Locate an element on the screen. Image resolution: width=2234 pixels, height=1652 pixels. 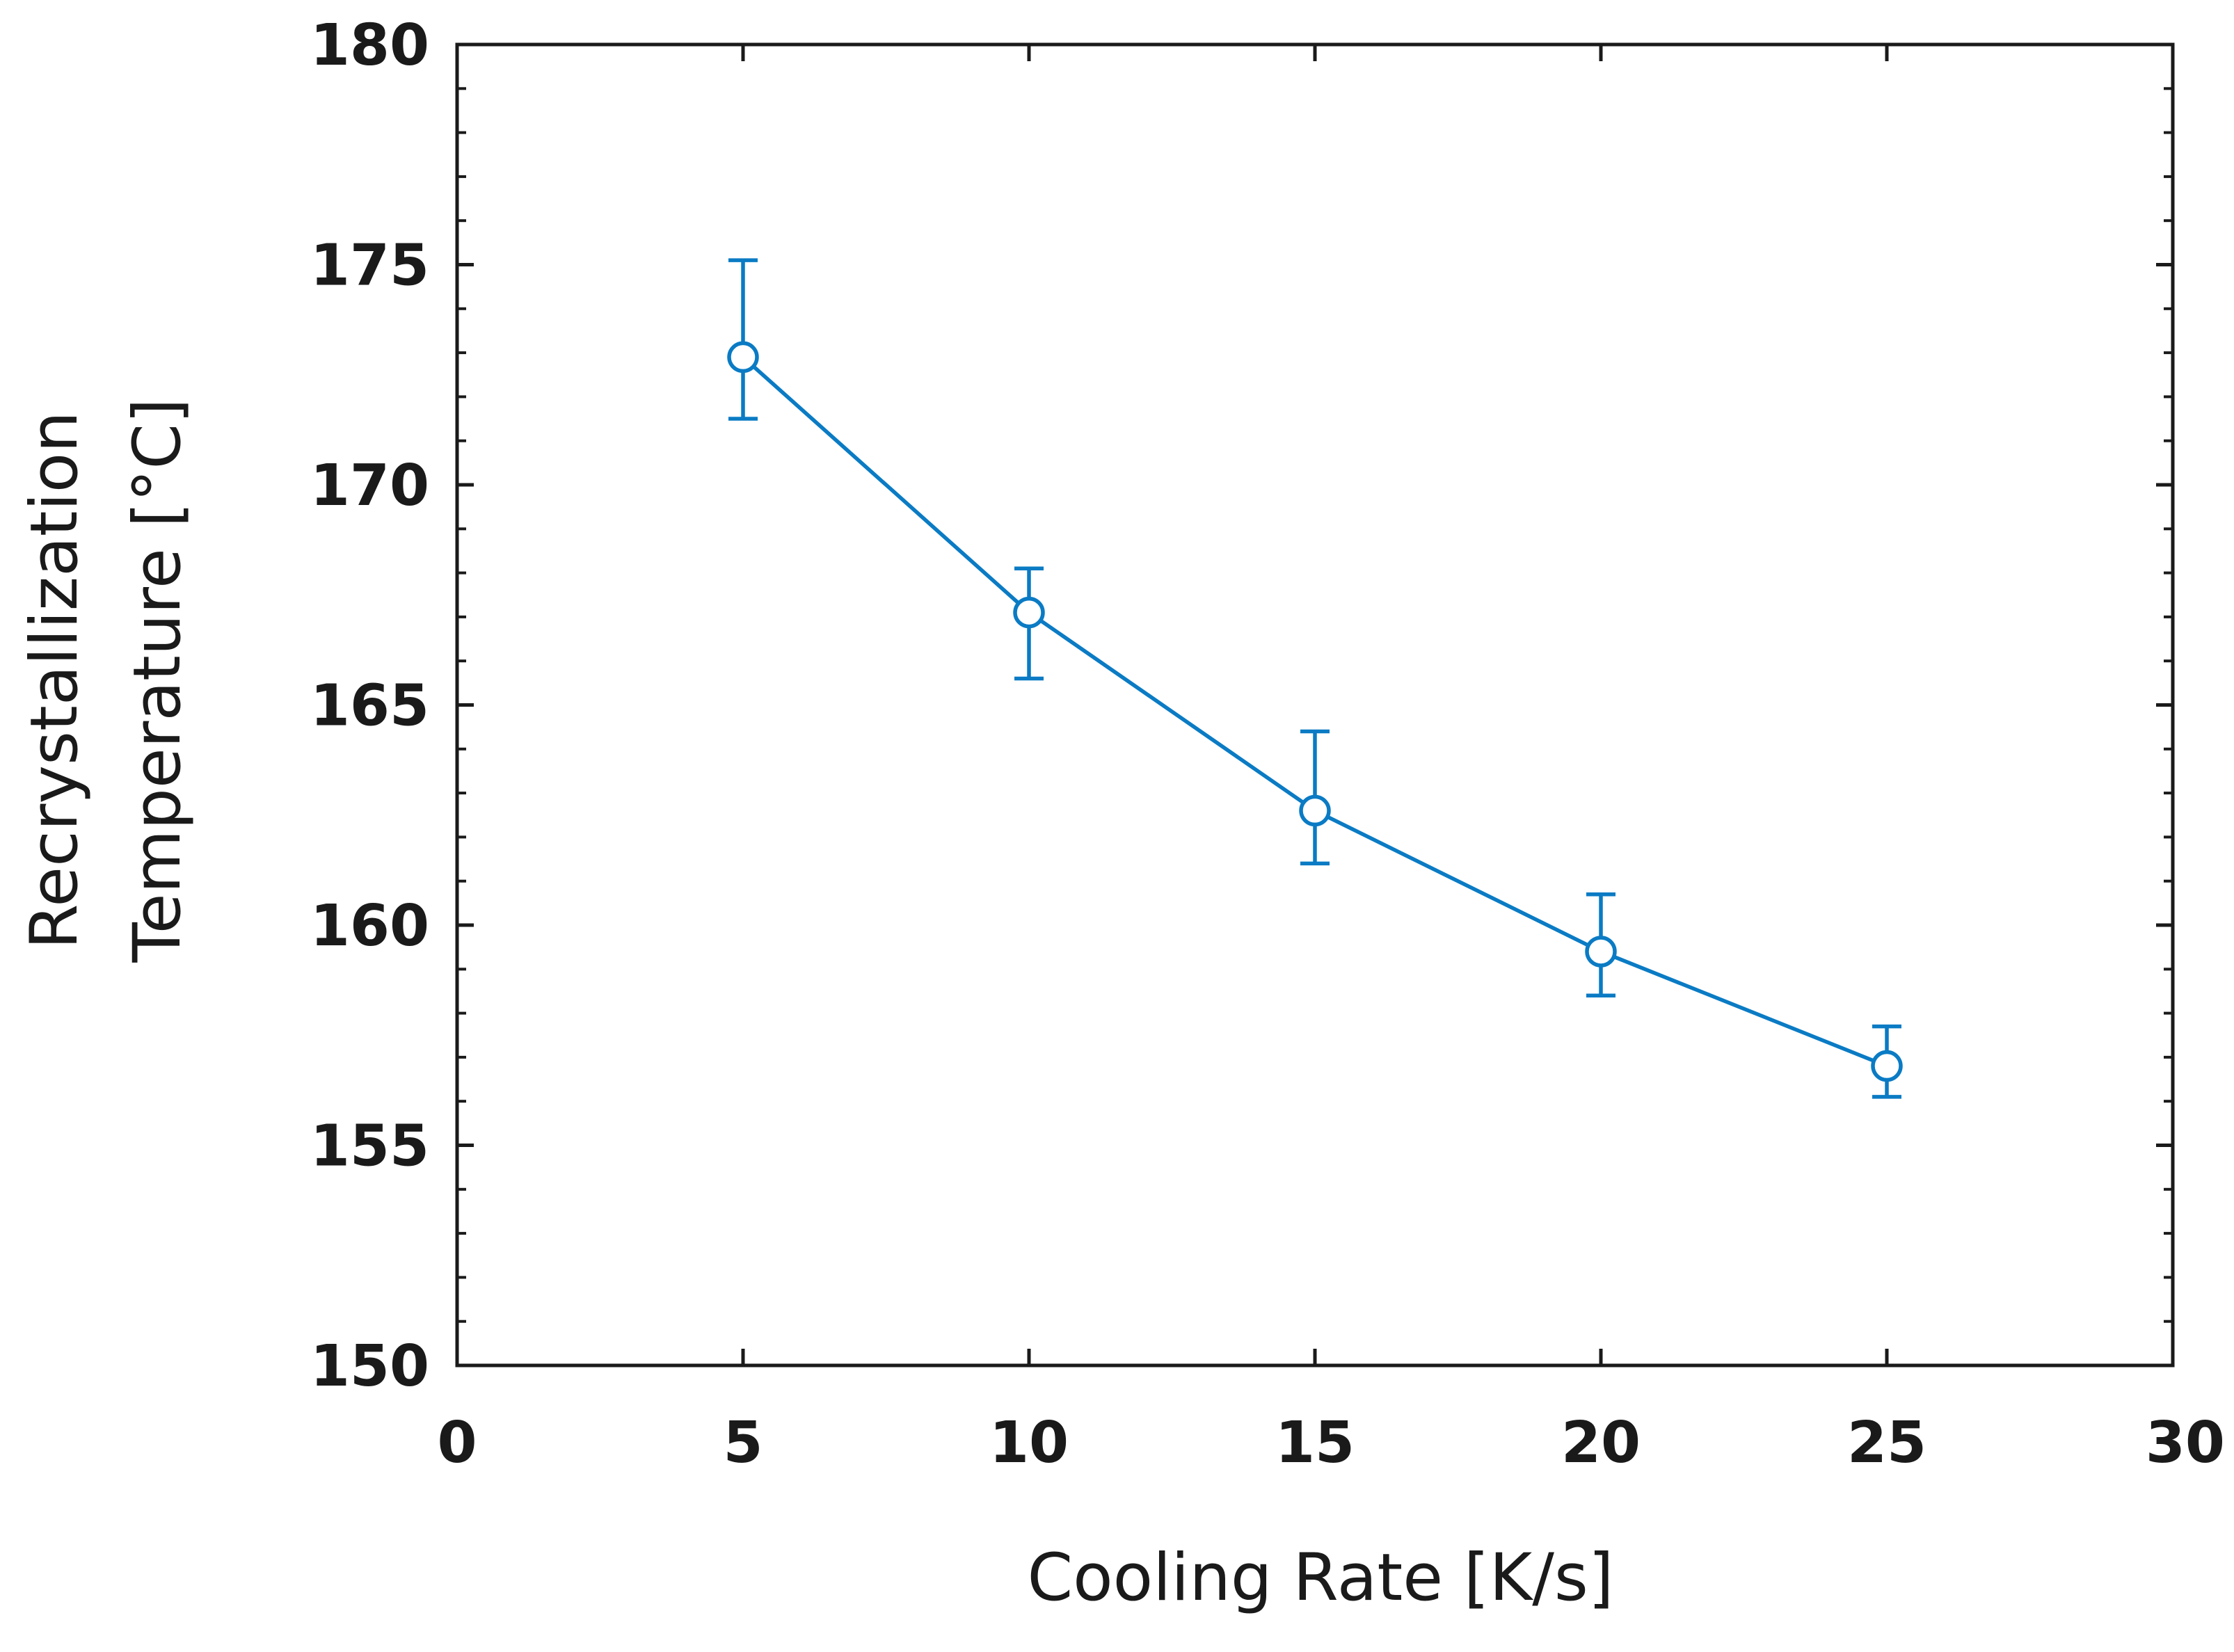
y-tick-label: 160 is located at coordinates (369, 926).